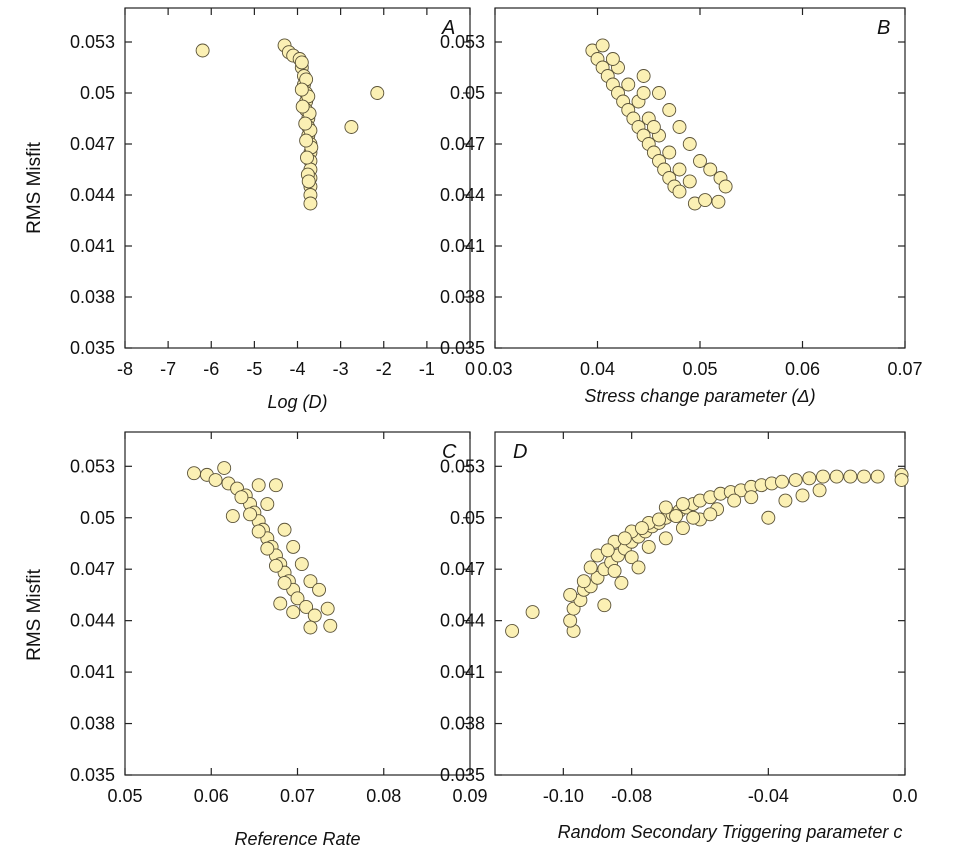  I want to click on x-tick-label: 0.08, so click(383, 796).